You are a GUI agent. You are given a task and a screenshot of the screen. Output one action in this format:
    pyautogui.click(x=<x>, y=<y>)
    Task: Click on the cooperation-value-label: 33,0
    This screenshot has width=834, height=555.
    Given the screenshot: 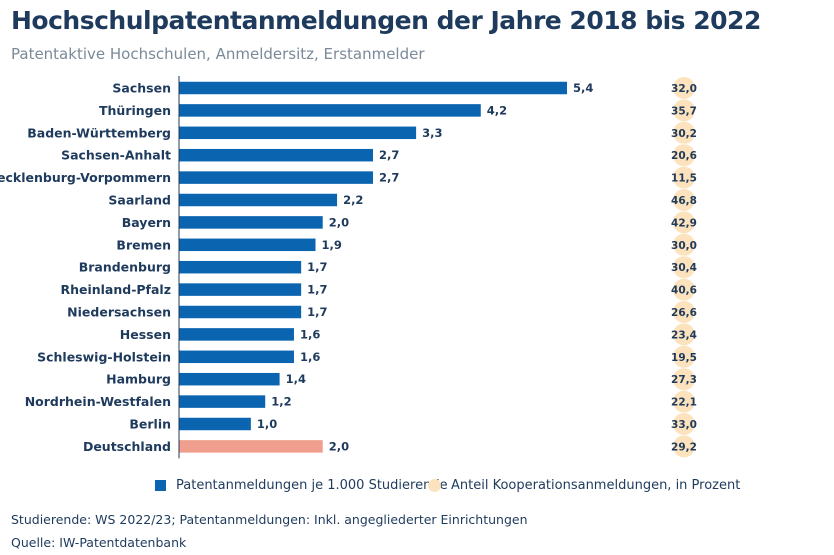 What is the action you would take?
    pyautogui.click(x=684, y=425)
    